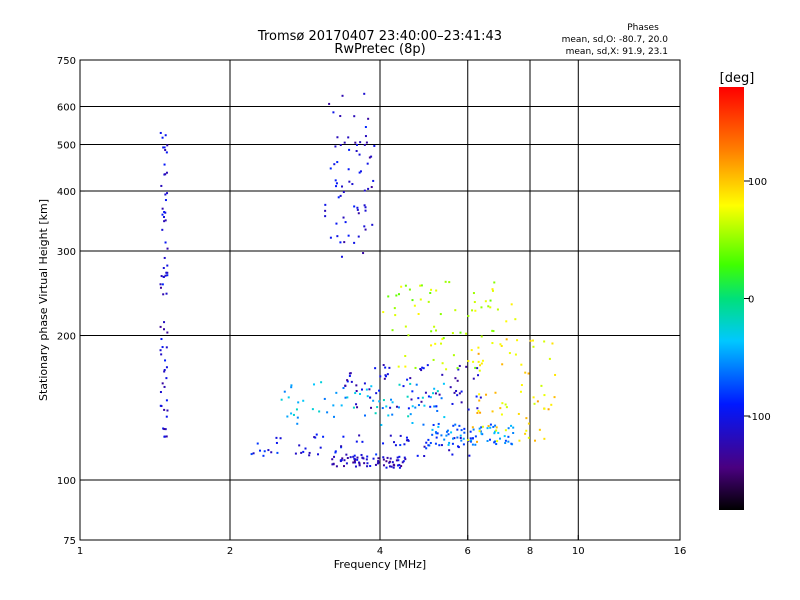 The width and height of the screenshot is (800, 600). I want to click on x-tick-label: 8, so click(530, 551).